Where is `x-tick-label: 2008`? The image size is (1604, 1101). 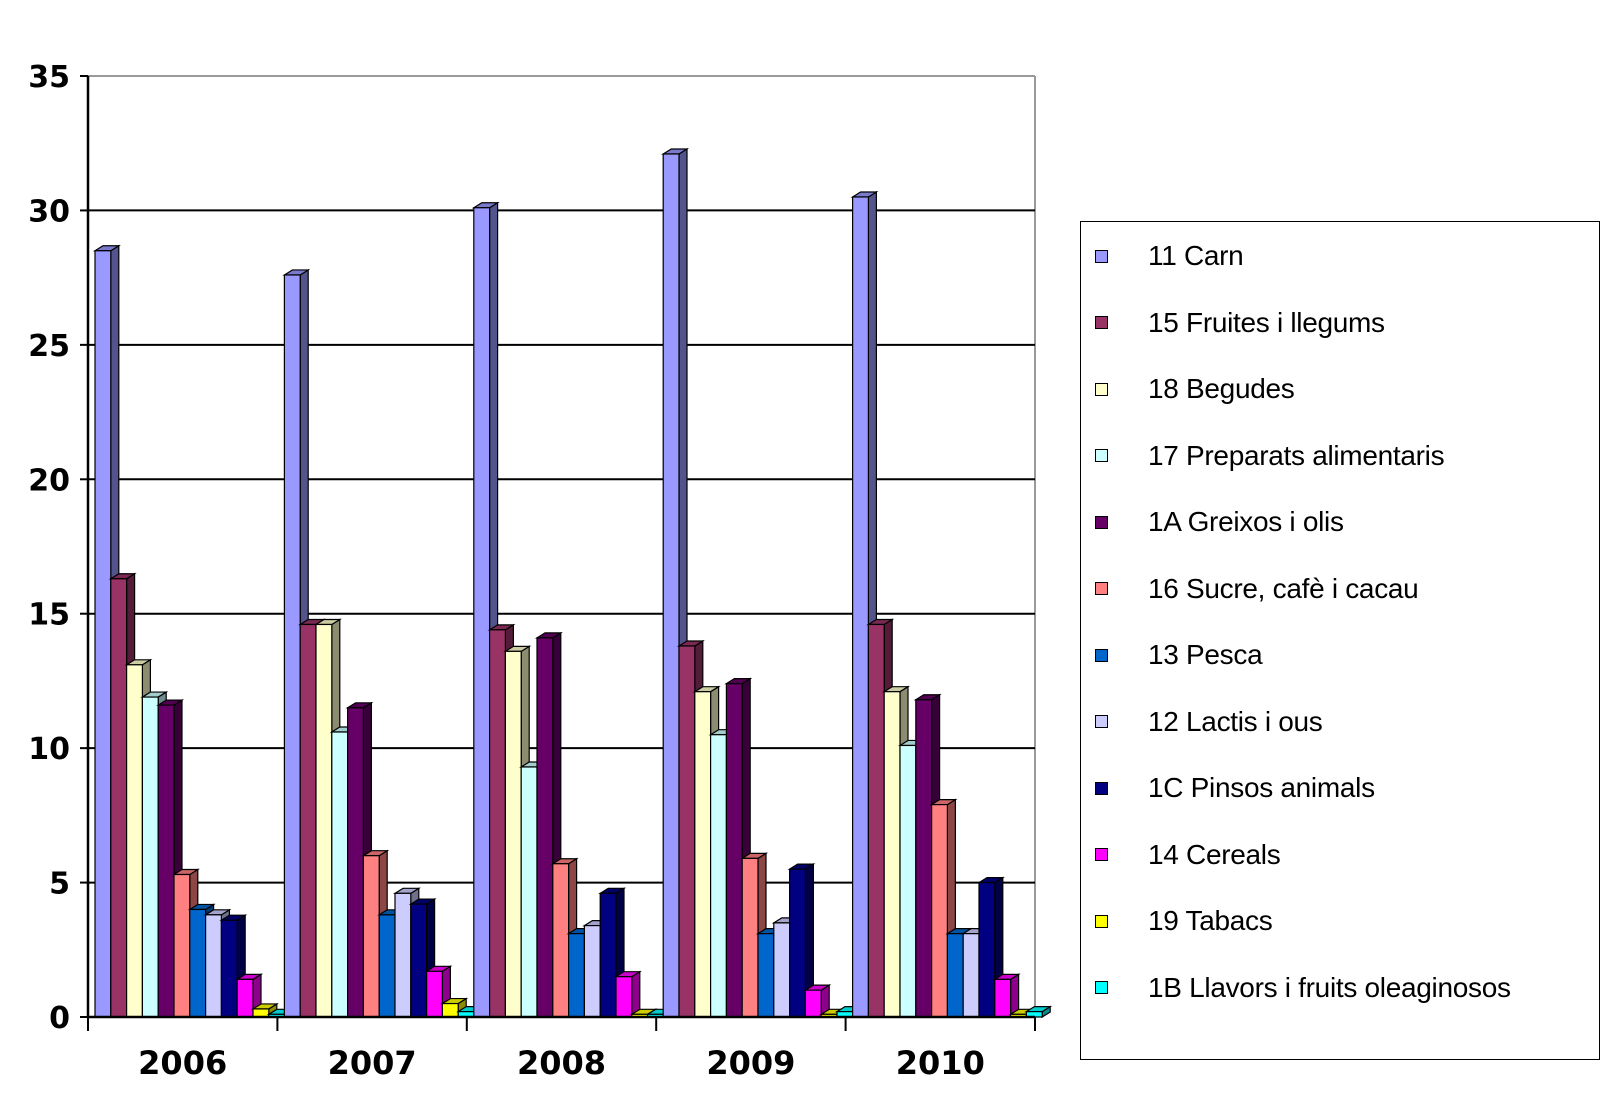 x-tick-label: 2008 is located at coordinates (561, 1063).